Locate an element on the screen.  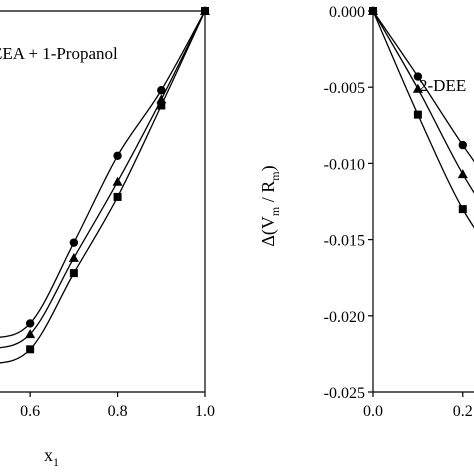
right-x-tick-label-1: 0.2 is located at coordinates (463, 411).